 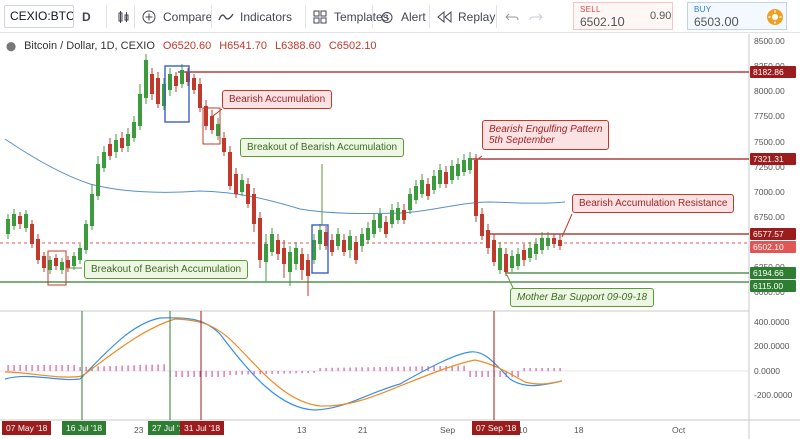 What do you see at coordinates (39, 16) in the screenshot?
I see `symbol-search-input: CEXIO:BTCUSD` at bounding box center [39, 16].